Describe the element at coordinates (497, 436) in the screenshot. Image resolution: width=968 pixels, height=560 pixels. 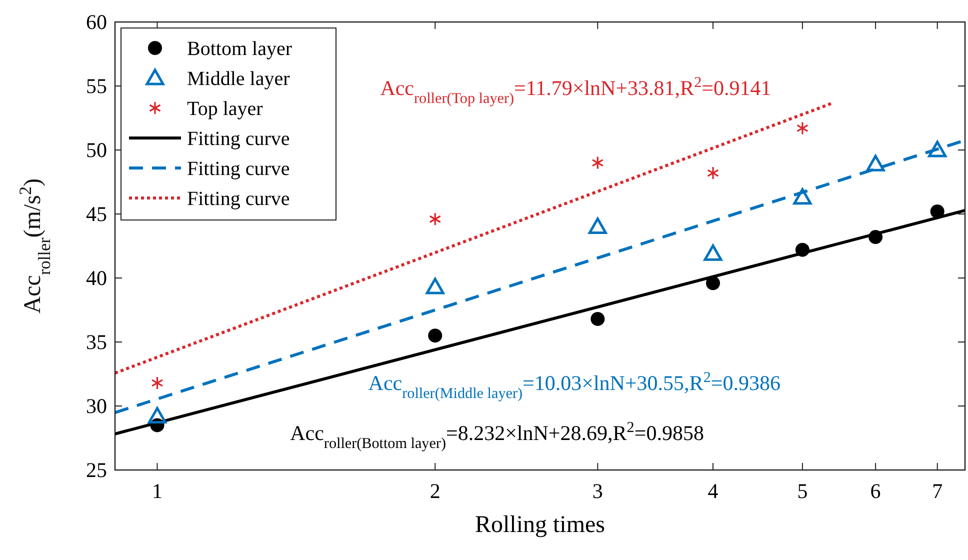
I see `annotation: Acc$_{roller(Bottom layer)}$=8.232×lnN+28.69,R$^{2}$=0.9858` at that location.